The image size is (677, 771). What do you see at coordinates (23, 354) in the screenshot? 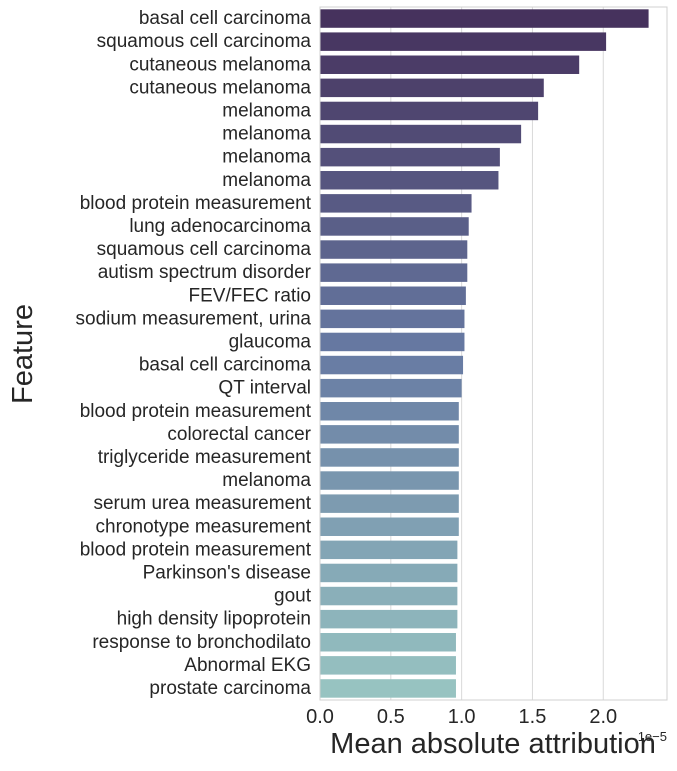
I see `y-axis-title: Feature` at bounding box center [23, 354].